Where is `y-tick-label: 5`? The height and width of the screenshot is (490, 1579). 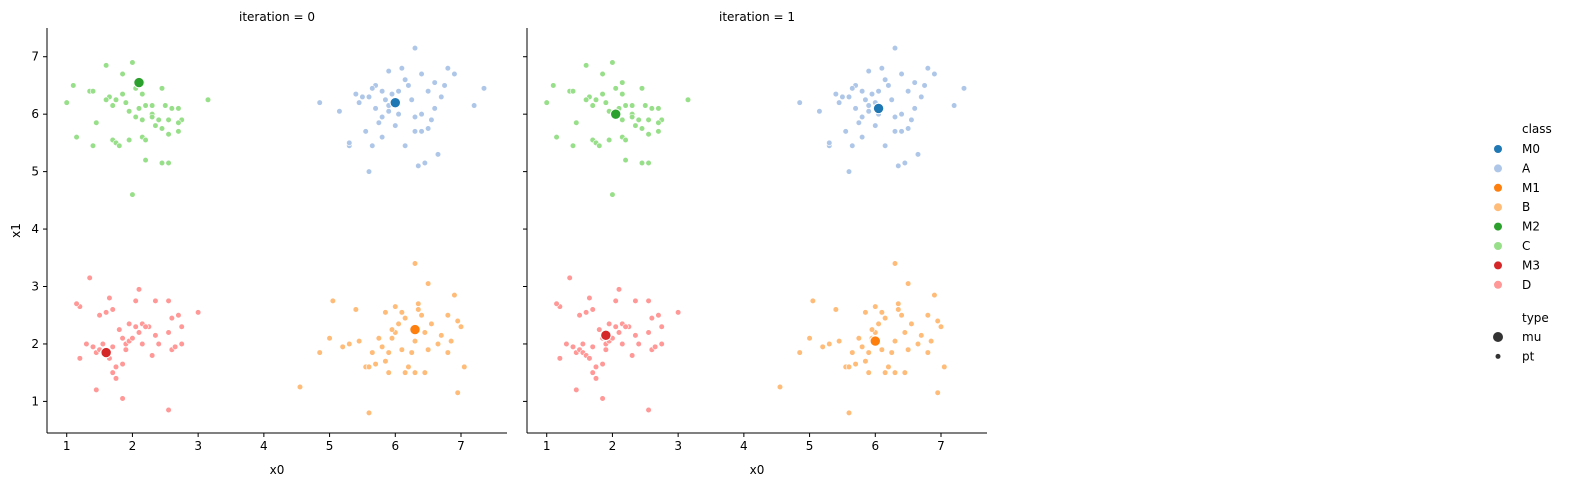 y-tick-label: 5 is located at coordinates (35, 172).